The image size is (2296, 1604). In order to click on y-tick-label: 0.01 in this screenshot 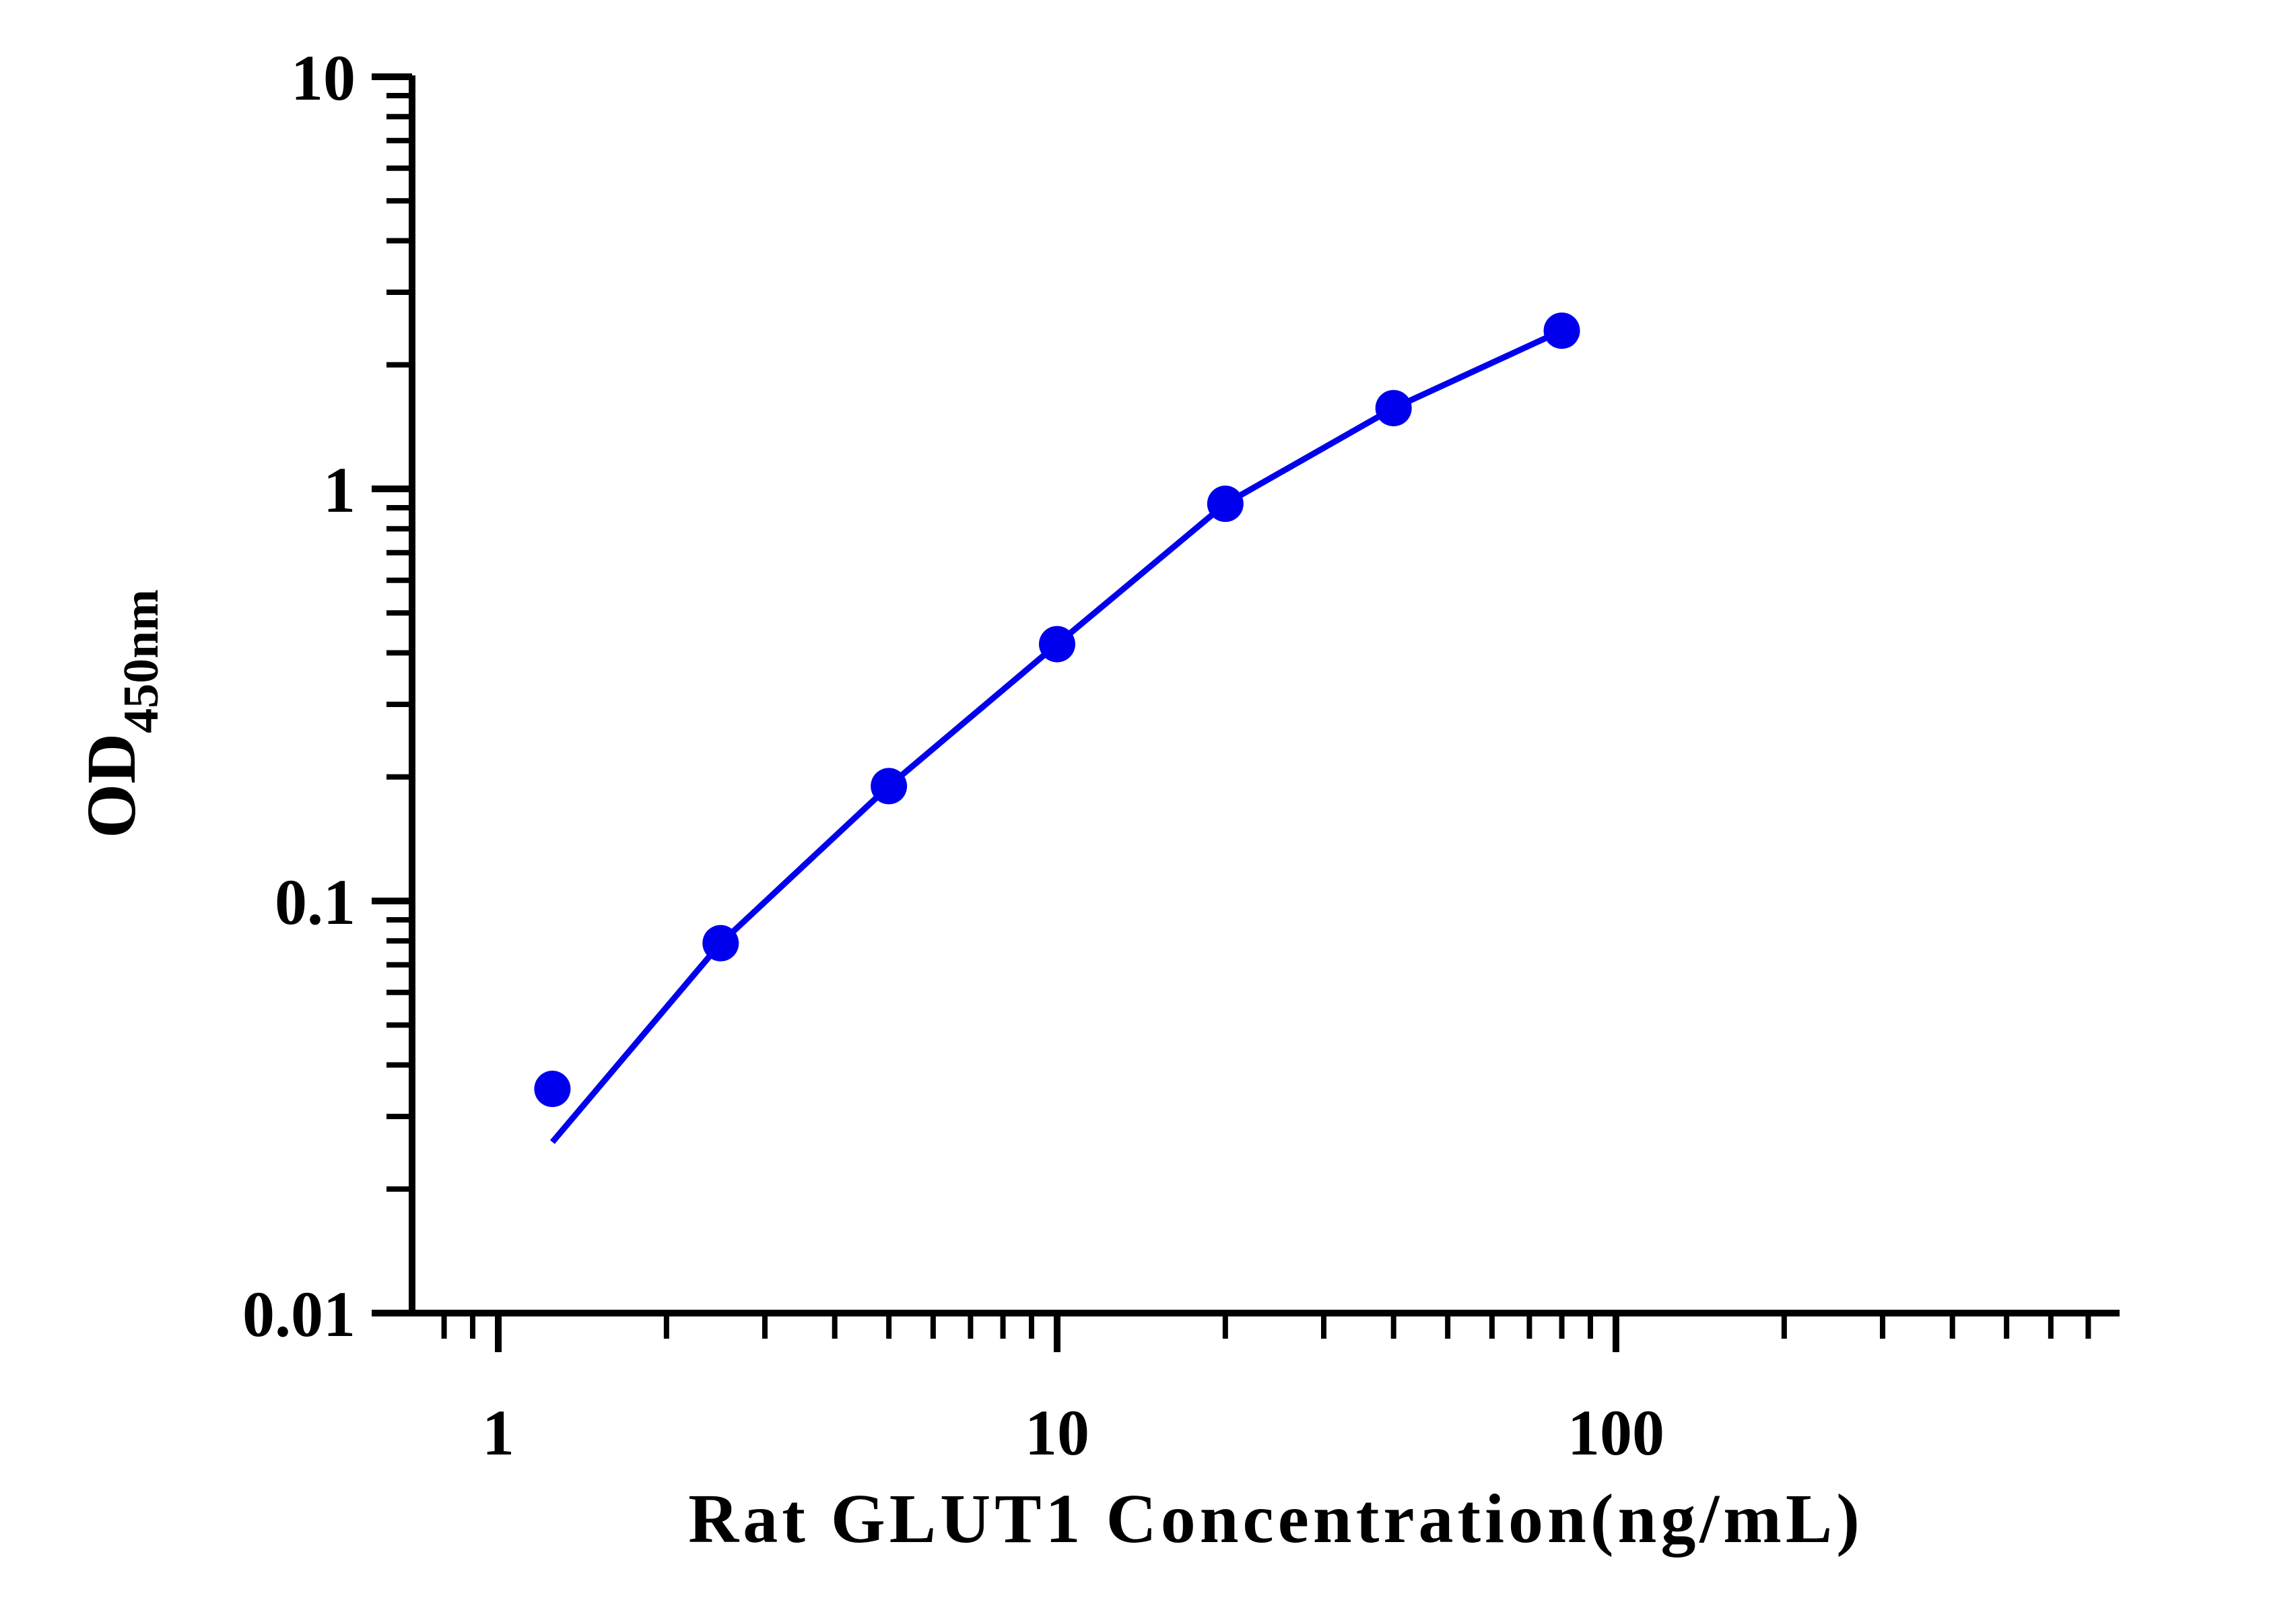, I will do `click(299, 1314)`.